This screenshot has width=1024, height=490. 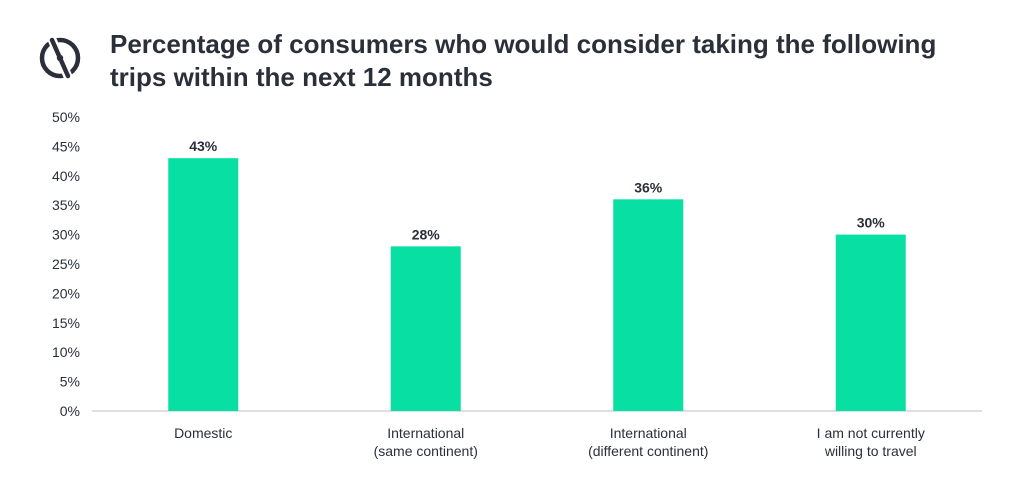 What do you see at coordinates (70, 382) in the screenshot?
I see `y-tick-label: 5%` at bounding box center [70, 382].